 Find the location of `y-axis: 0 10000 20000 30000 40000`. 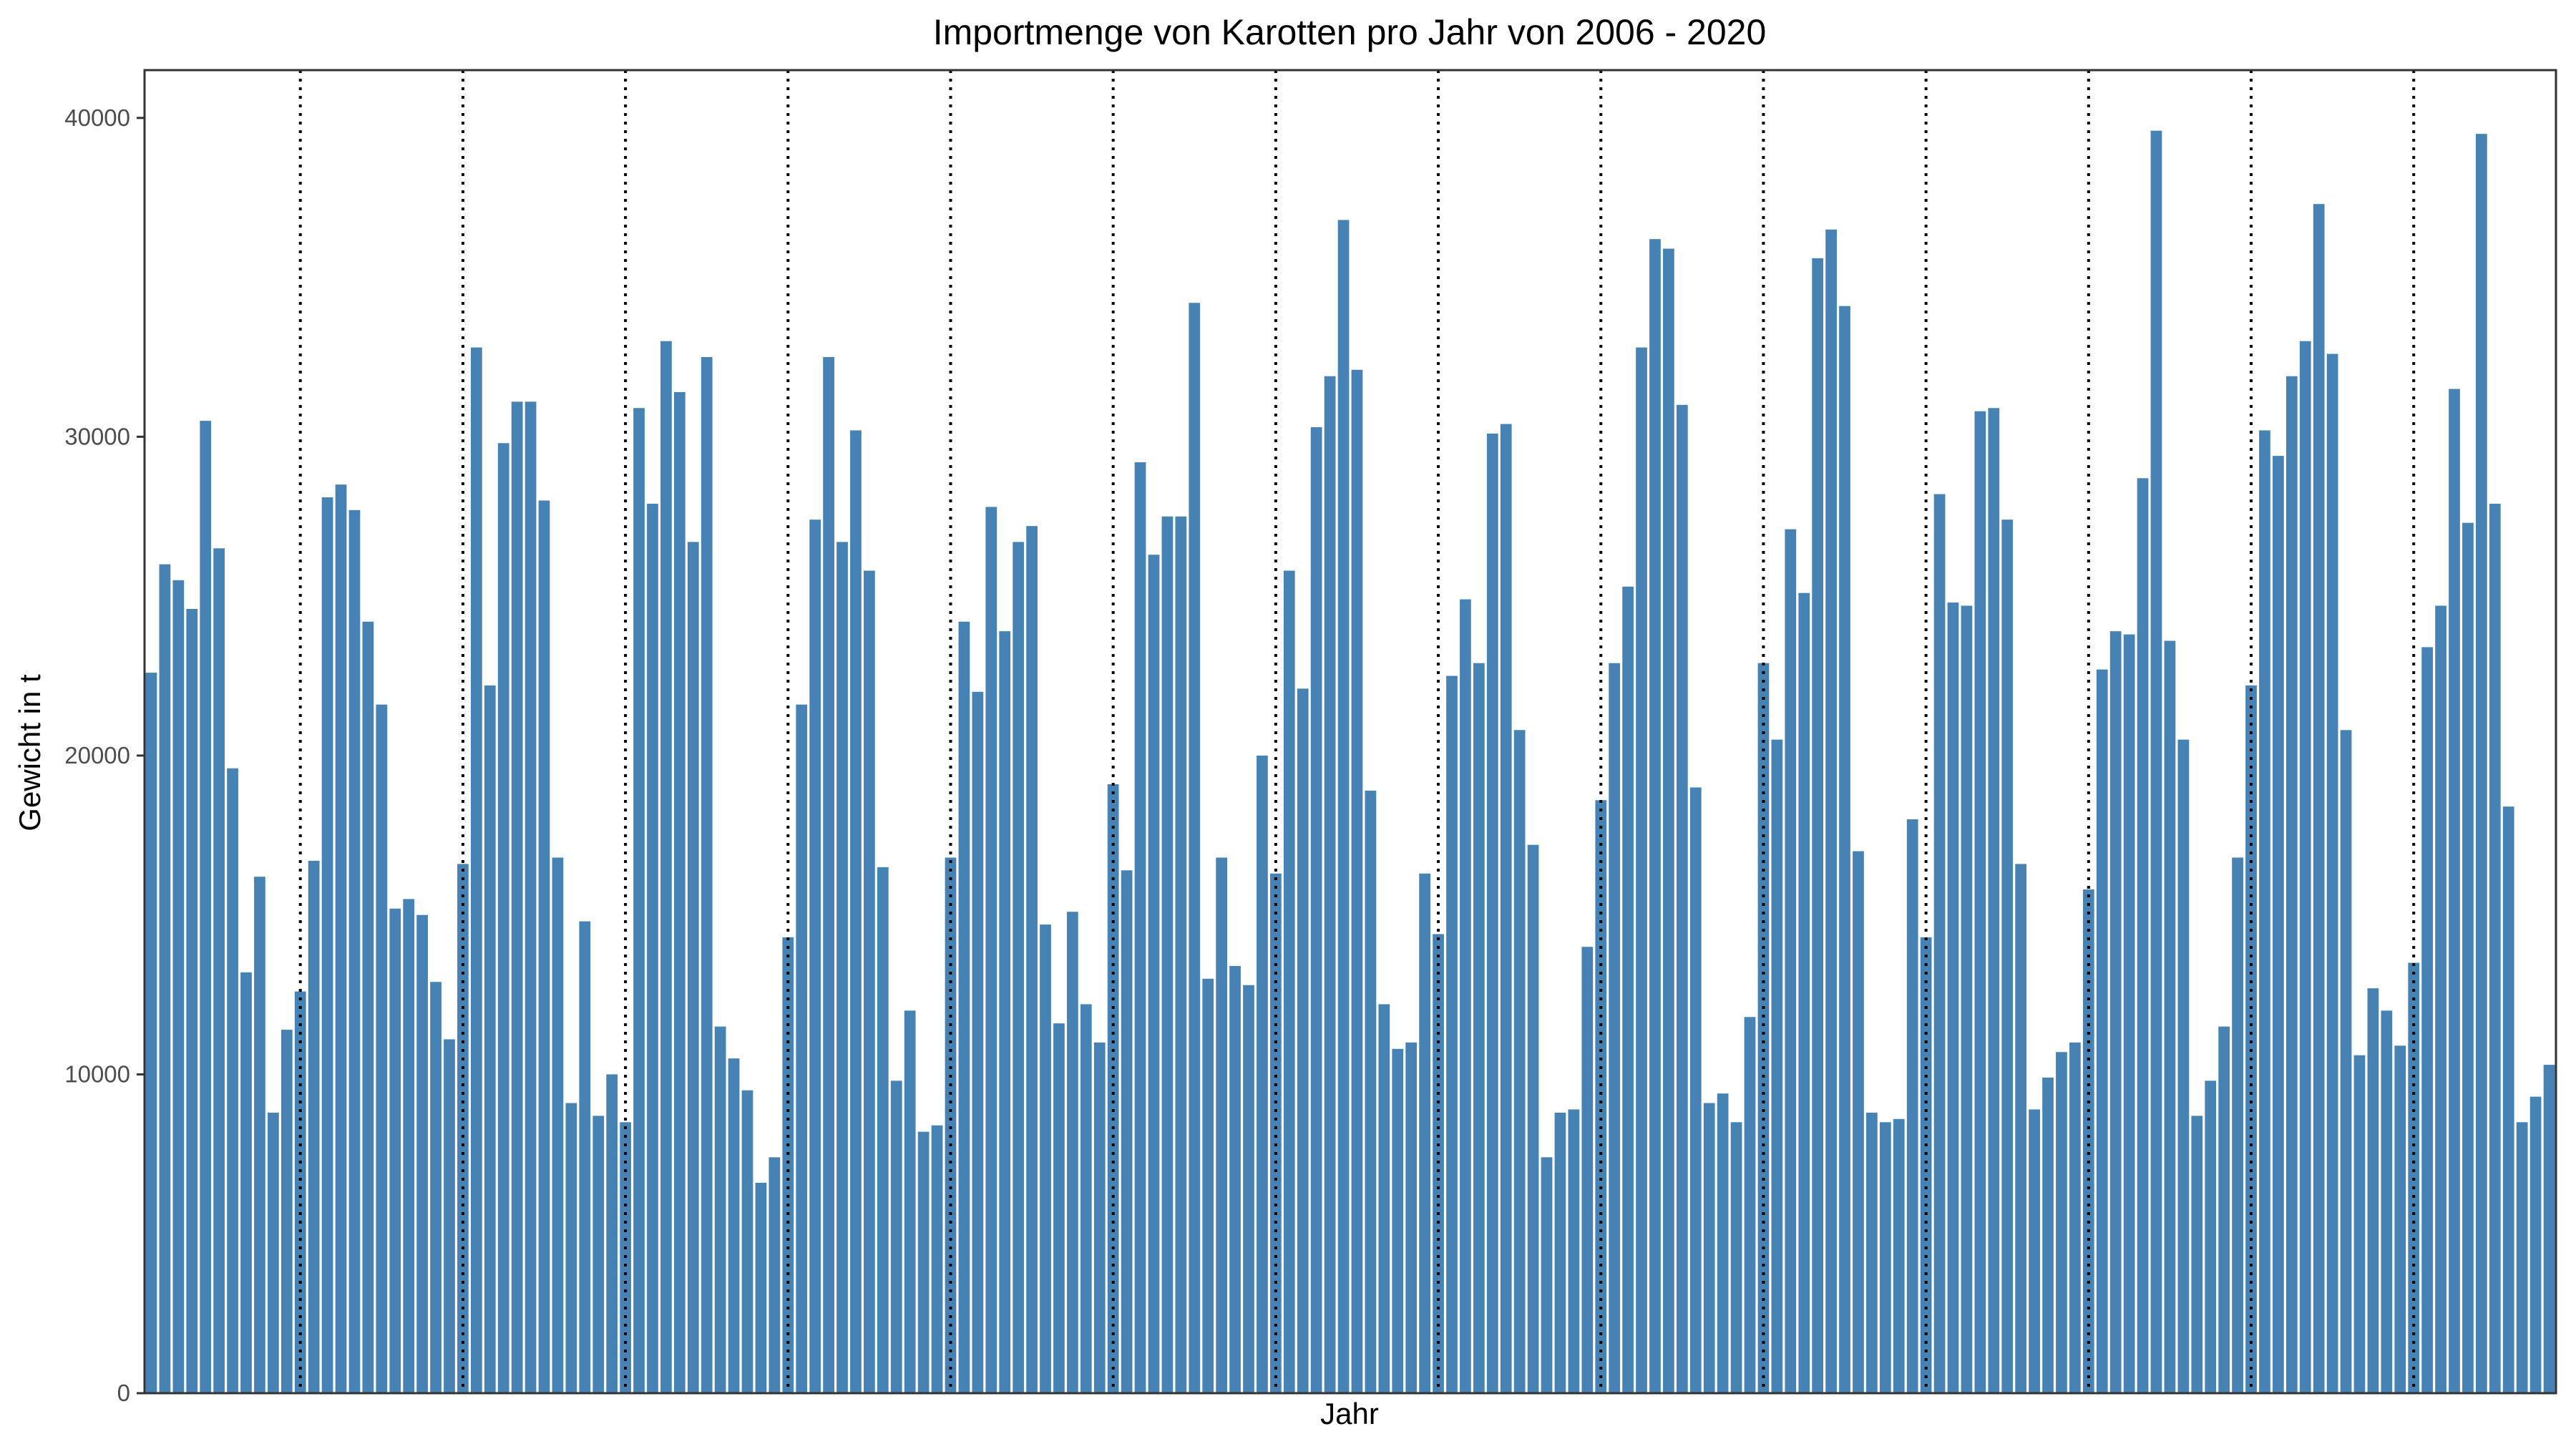

y-axis: 0 10000 20000 30000 40000 is located at coordinates (104, 755).